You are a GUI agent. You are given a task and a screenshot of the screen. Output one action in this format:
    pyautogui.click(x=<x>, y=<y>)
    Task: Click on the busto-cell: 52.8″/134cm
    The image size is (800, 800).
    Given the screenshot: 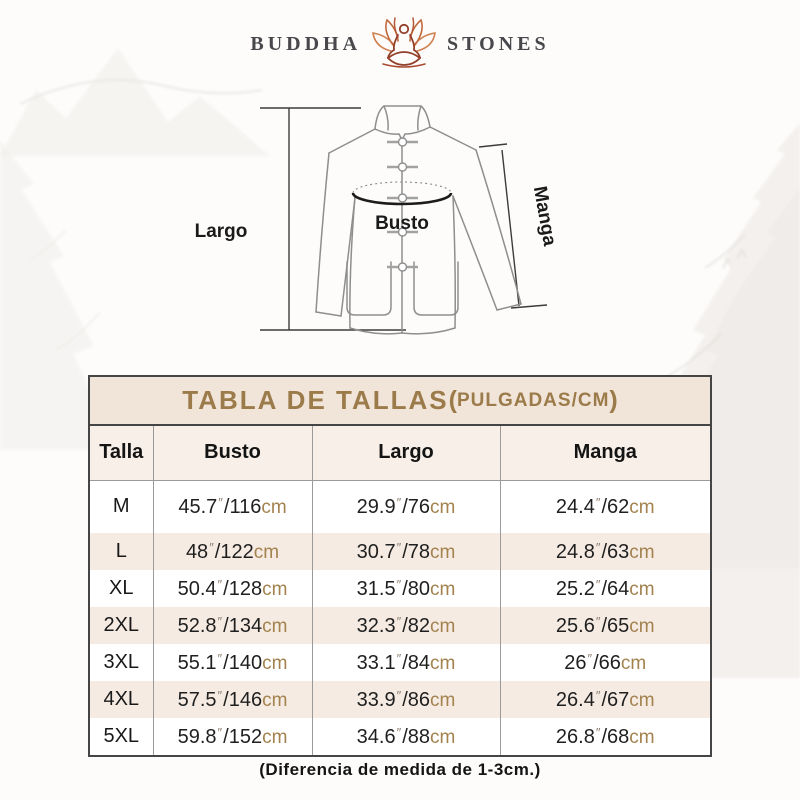 What is the action you would take?
    pyautogui.click(x=232, y=625)
    